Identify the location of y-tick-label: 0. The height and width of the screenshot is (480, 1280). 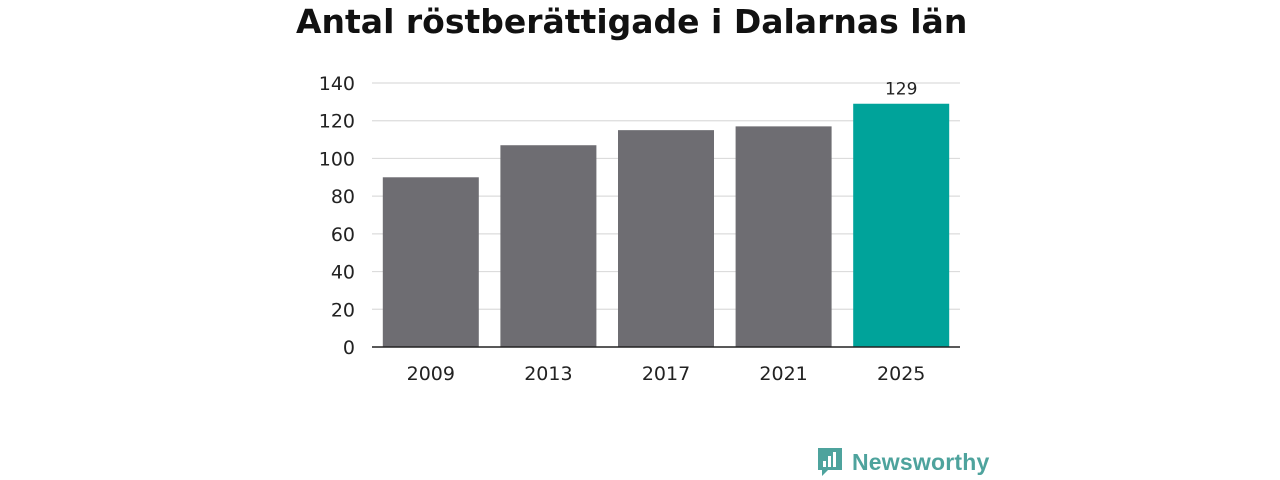
(349, 348).